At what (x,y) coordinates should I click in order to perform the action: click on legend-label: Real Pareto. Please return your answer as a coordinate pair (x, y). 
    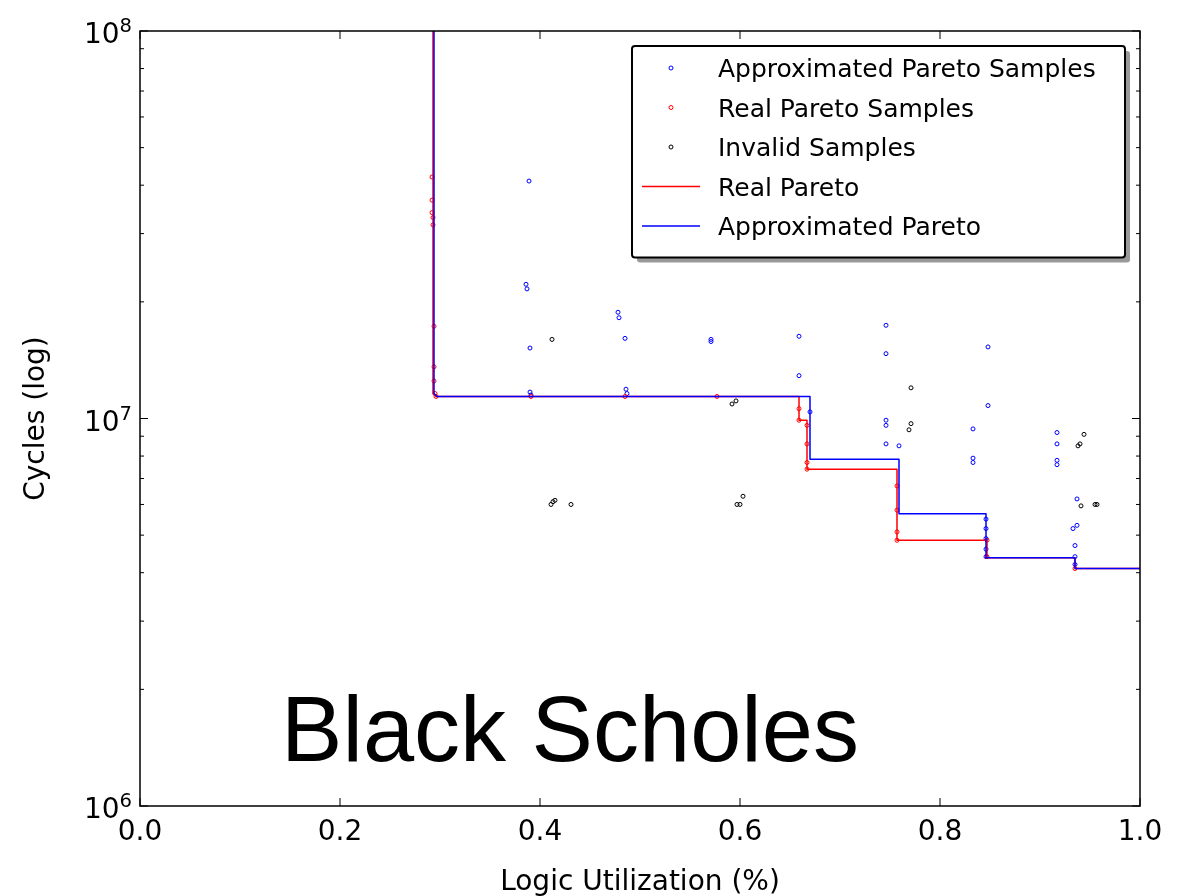
    Looking at the image, I should click on (789, 187).